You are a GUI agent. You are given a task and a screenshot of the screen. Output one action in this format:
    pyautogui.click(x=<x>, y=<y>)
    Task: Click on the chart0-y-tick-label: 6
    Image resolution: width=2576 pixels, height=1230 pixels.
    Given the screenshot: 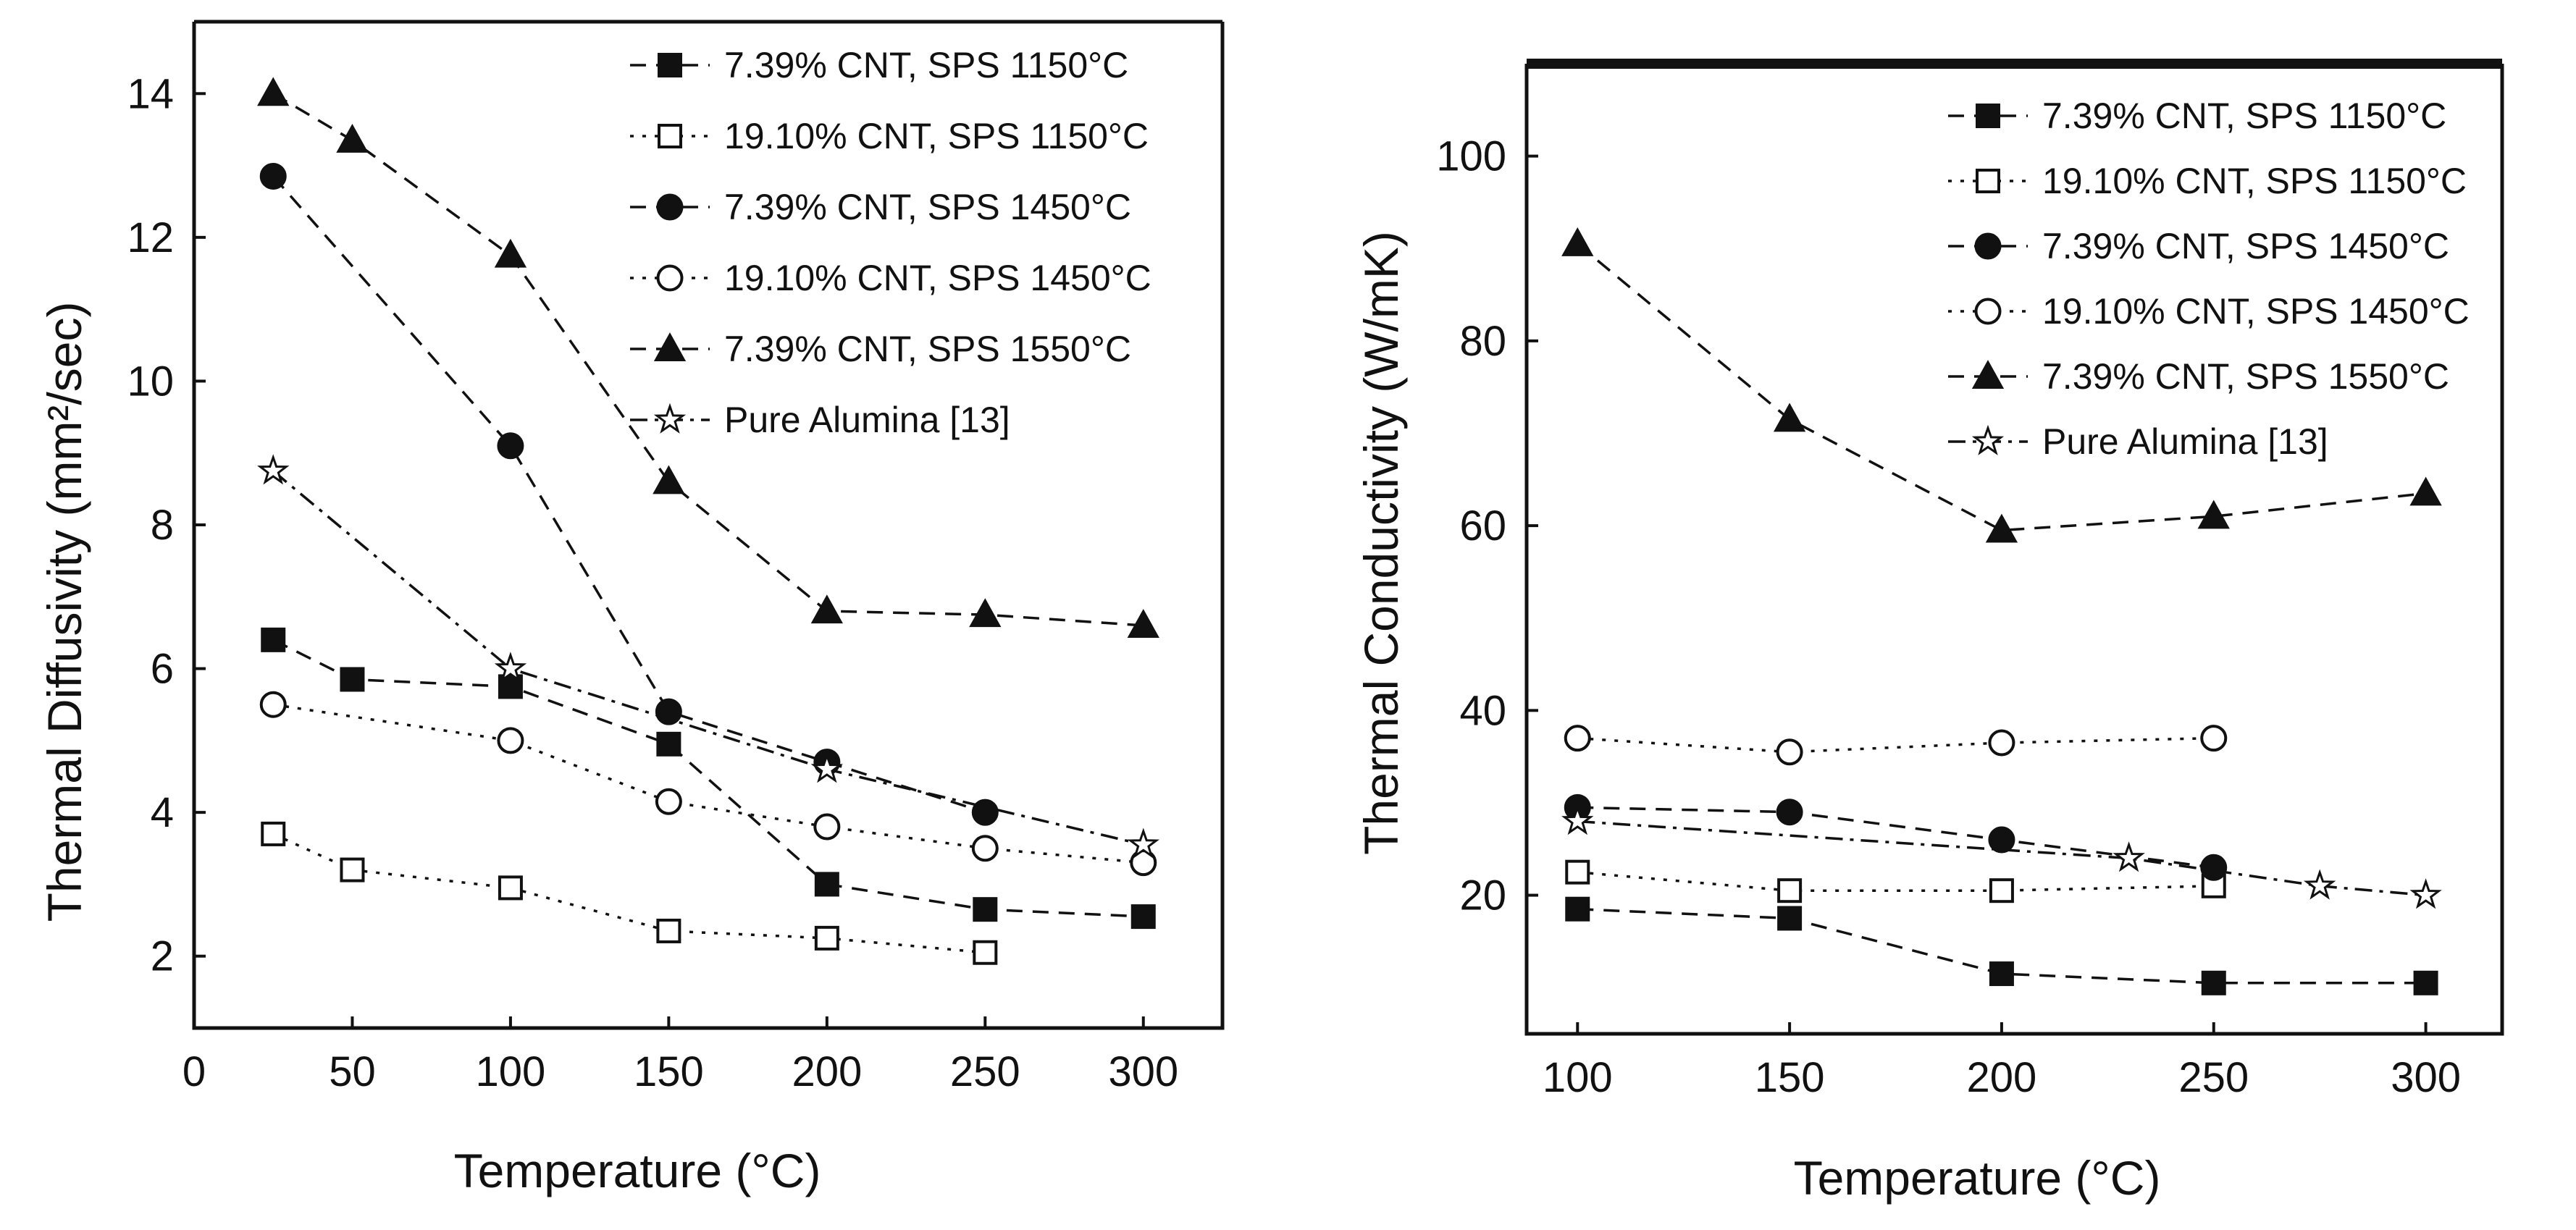 What is the action you would take?
    pyautogui.click(x=162, y=669)
    